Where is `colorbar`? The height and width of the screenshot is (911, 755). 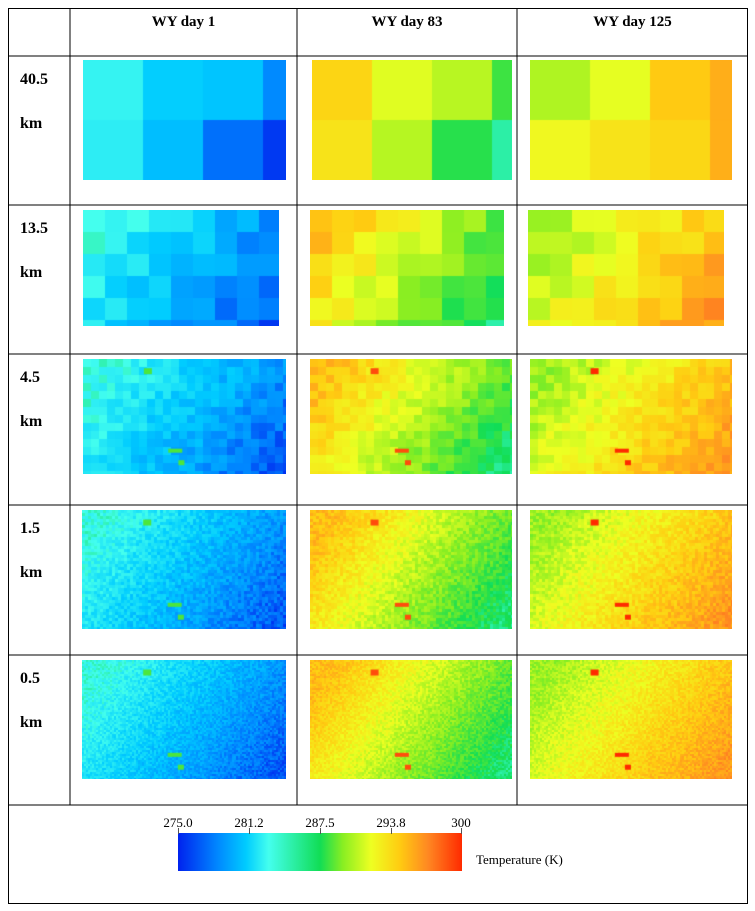
colorbar is located at coordinates (320, 852).